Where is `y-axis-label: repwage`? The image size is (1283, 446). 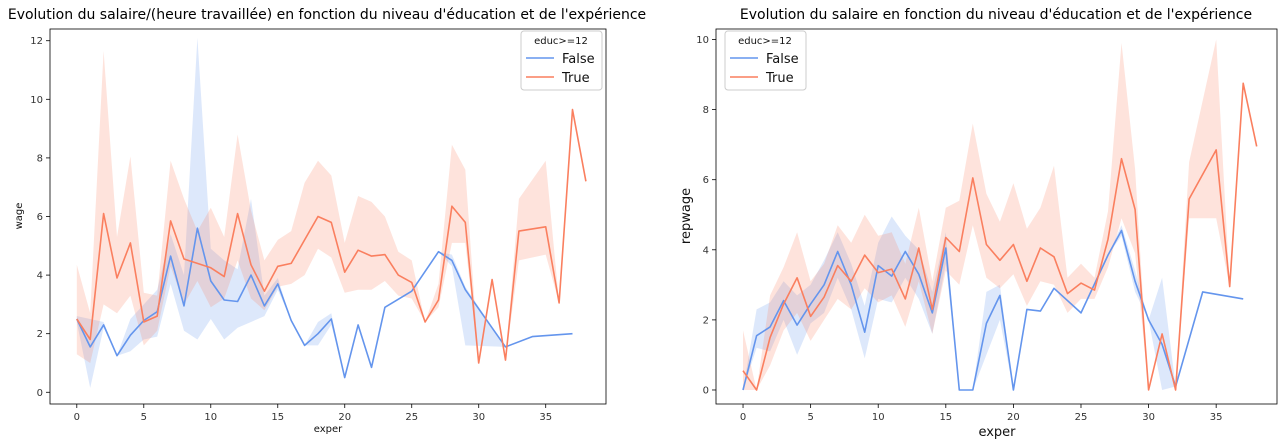 y-axis-label: repwage is located at coordinates (686, 216).